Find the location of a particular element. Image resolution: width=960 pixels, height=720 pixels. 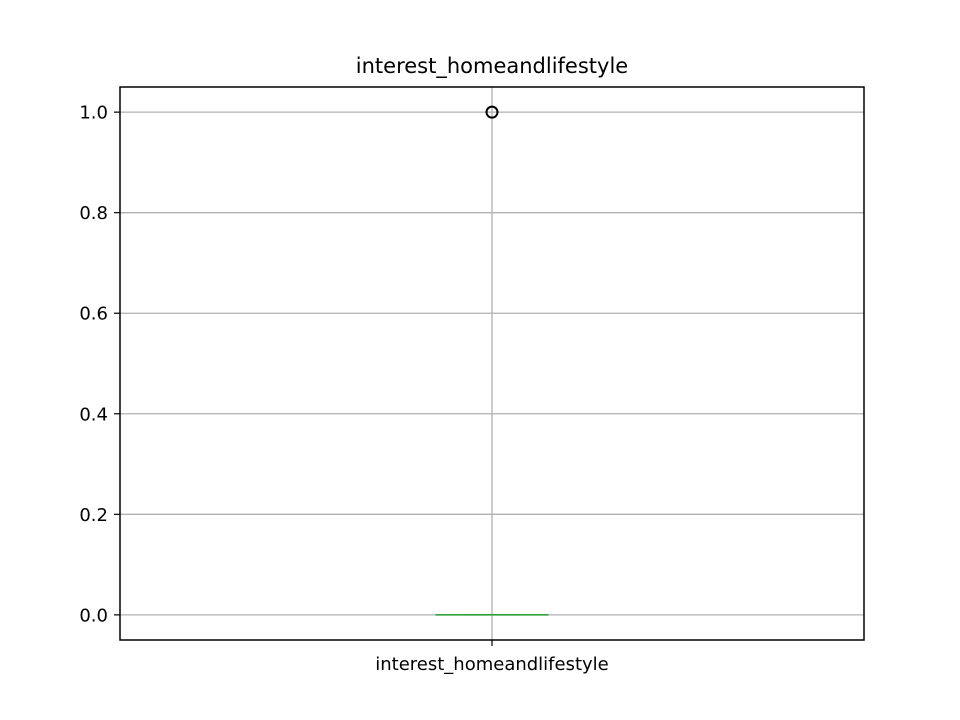

y-tick-label: 0.4 is located at coordinates (93, 414).